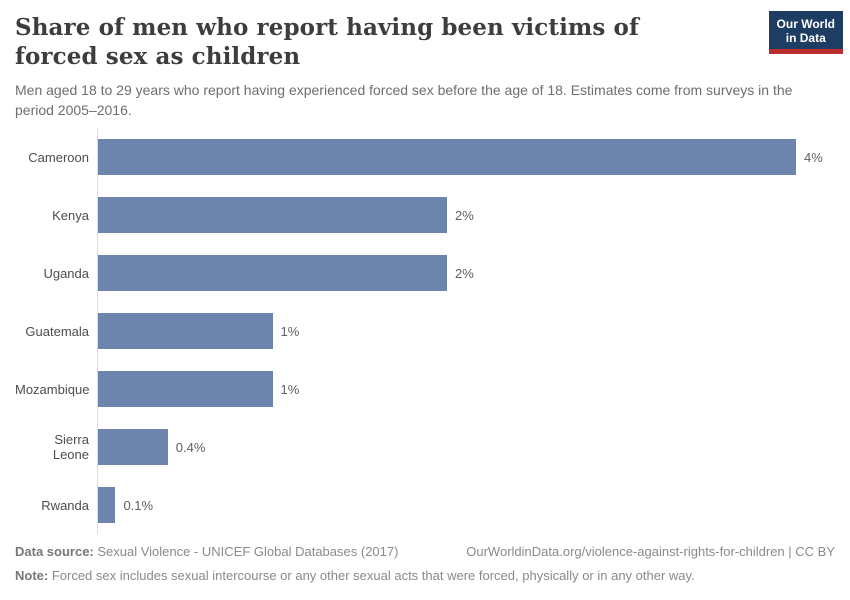 The width and height of the screenshot is (850, 600). What do you see at coordinates (473, 505) in the screenshot?
I see `bar-track: 0.1%` at bounding box center [473, 505].